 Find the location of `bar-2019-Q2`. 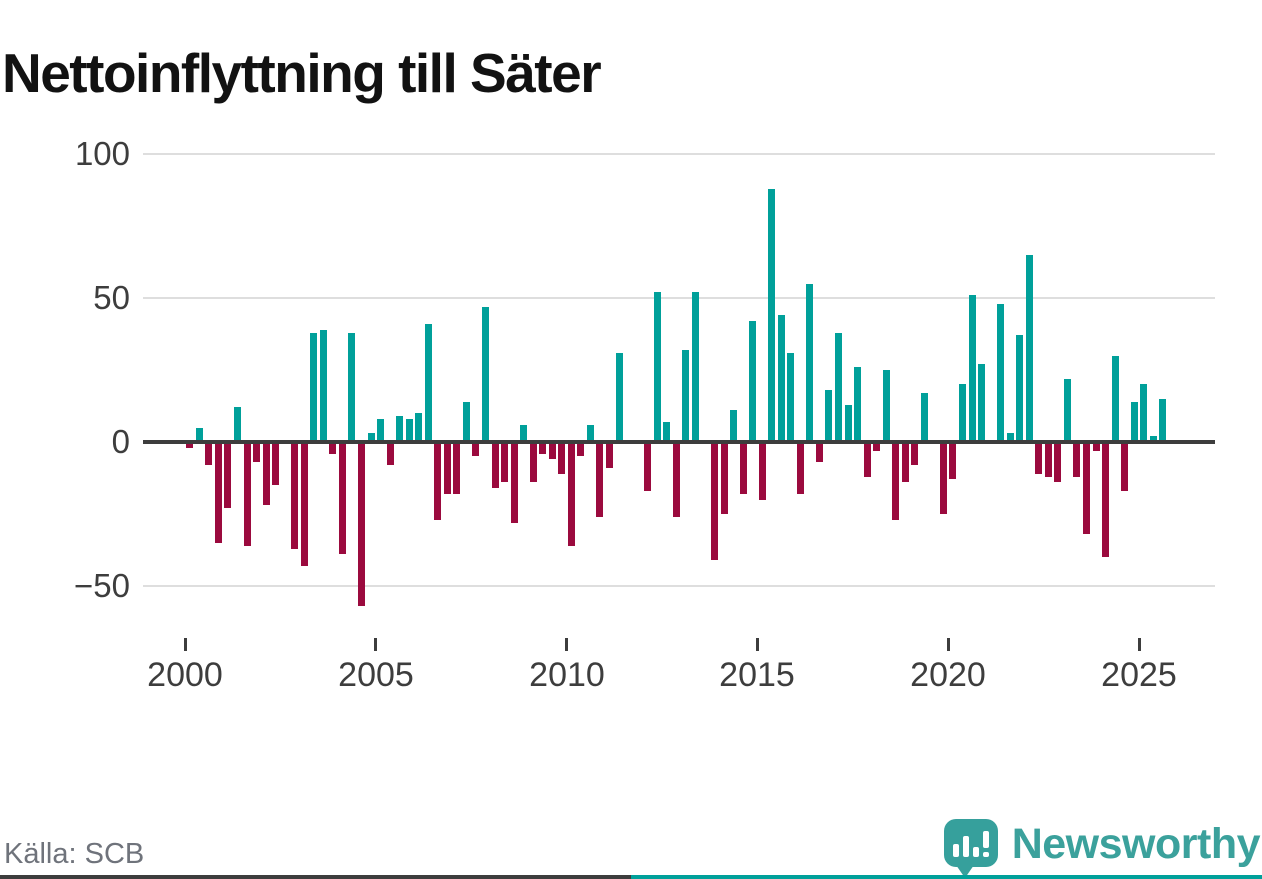

bar-2019-Q2 is located at coordinates (924, 417).